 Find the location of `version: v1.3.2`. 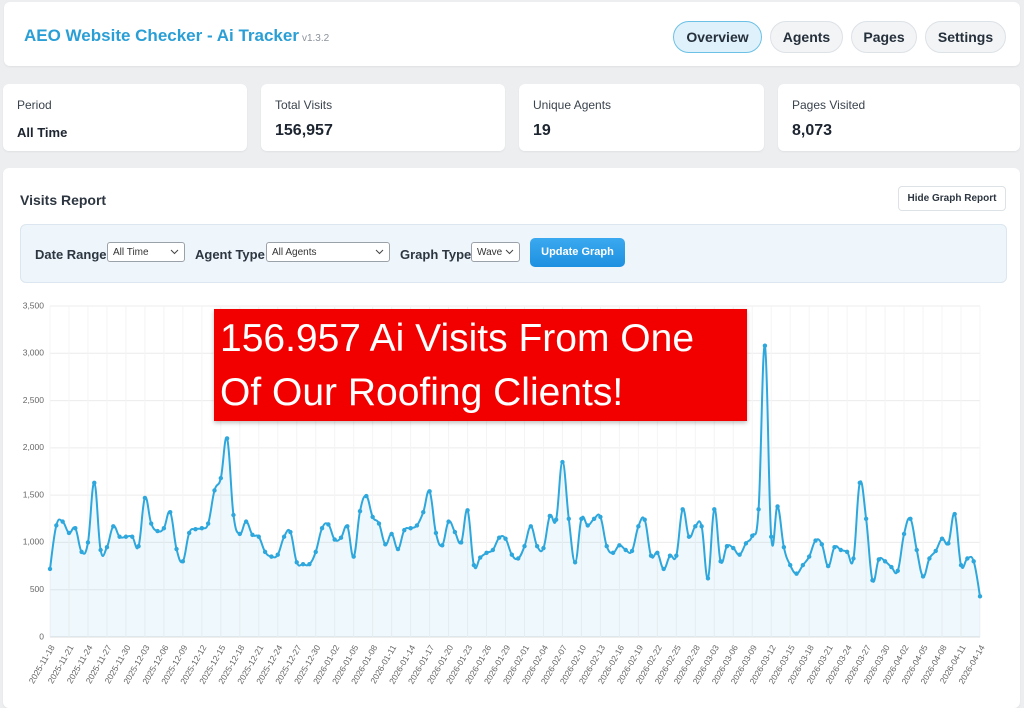

version: v1.3.2 is located at coordinates (315, 38).